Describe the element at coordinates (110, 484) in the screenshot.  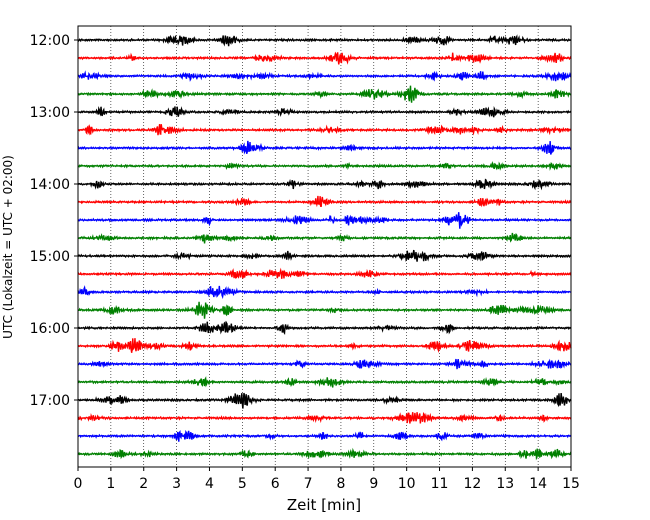
I see `x-tick-label: 1` at that location.